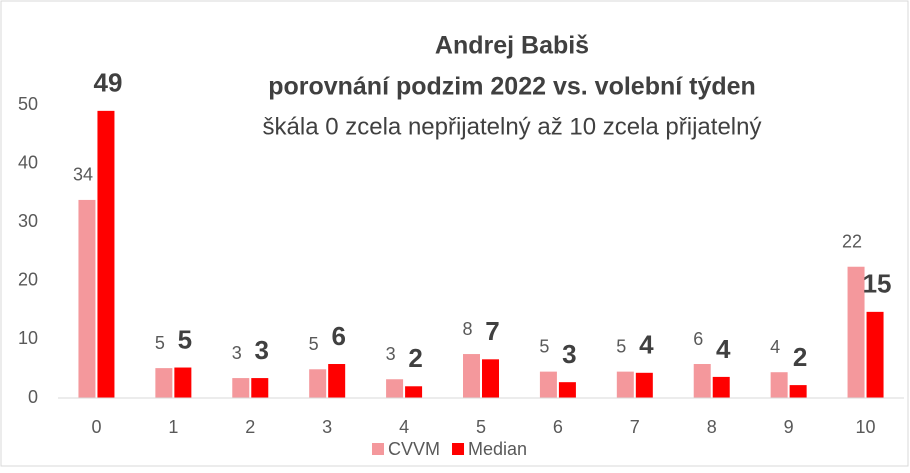  What do you see at coordinates (404, 427) in the screenshot?
I see `x-tick-label: 4` at bounding box center [404, 427].